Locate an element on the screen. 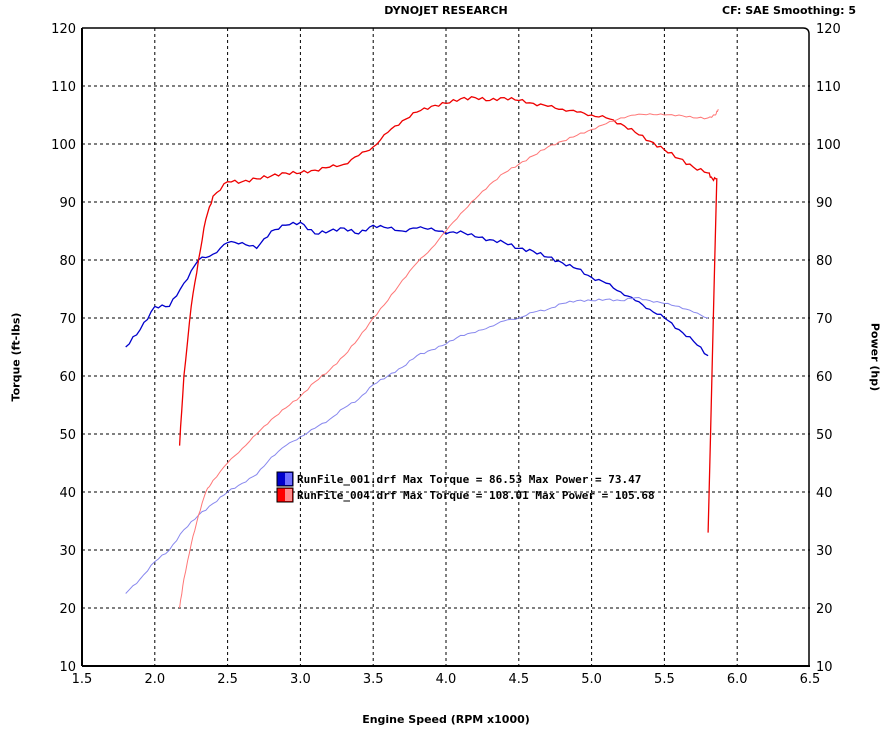 Image resolution: width=892 pixels, height=738 pixels. x-tick-label: 5.0 is located at coordinates (591, 679).